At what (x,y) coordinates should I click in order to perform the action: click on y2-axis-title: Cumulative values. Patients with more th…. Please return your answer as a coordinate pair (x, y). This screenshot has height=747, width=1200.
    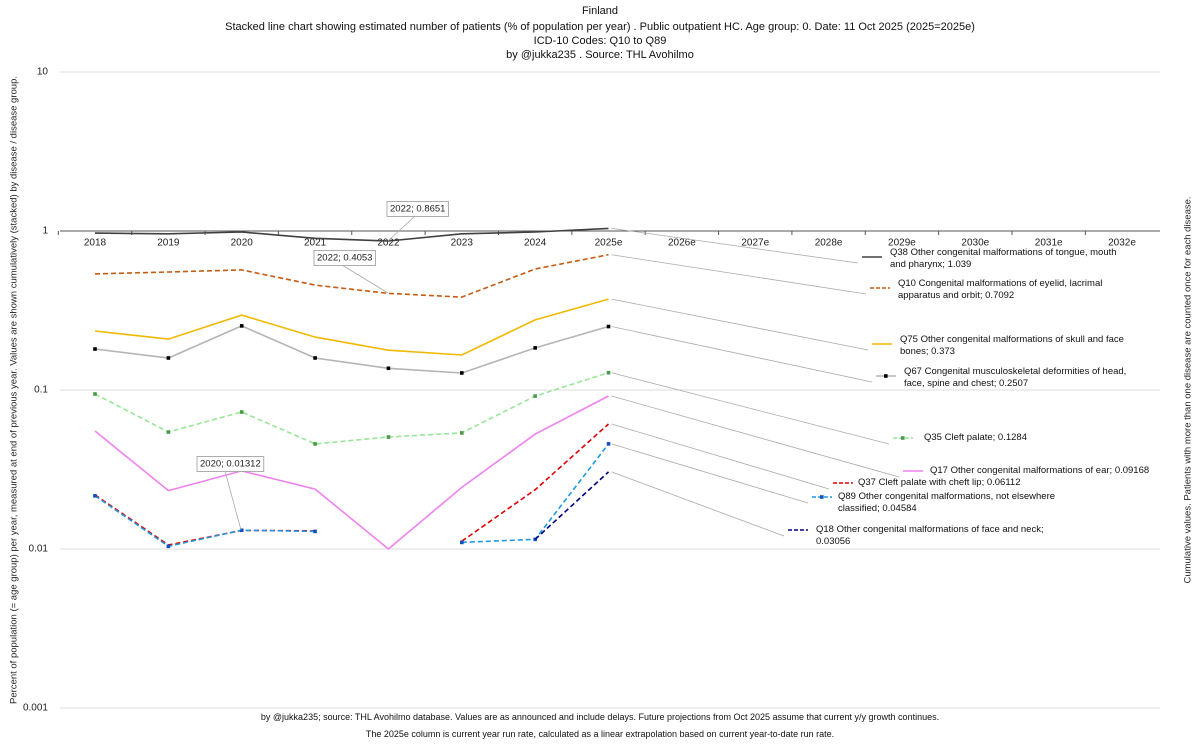
    Looking at the image, I should click on (1188, 389).